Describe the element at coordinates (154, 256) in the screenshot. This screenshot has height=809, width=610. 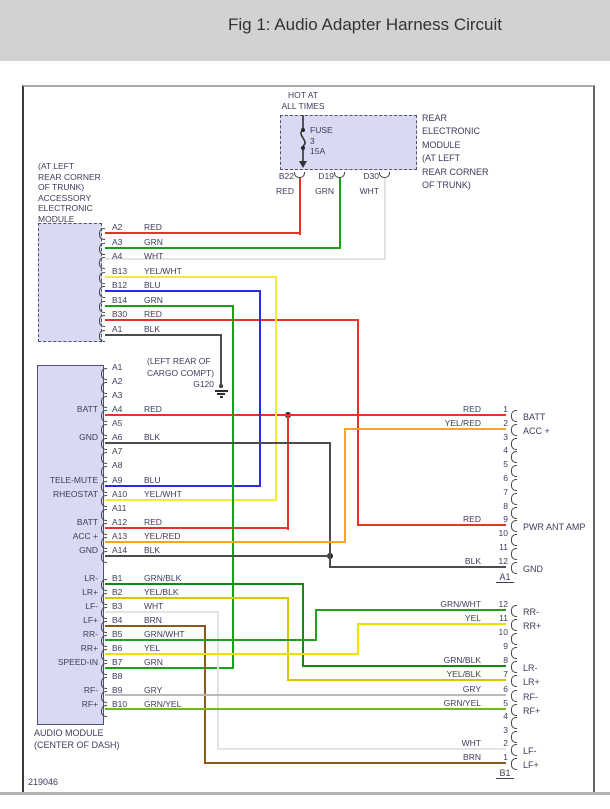
I see `accessory-pin-color: WHT` at that location.